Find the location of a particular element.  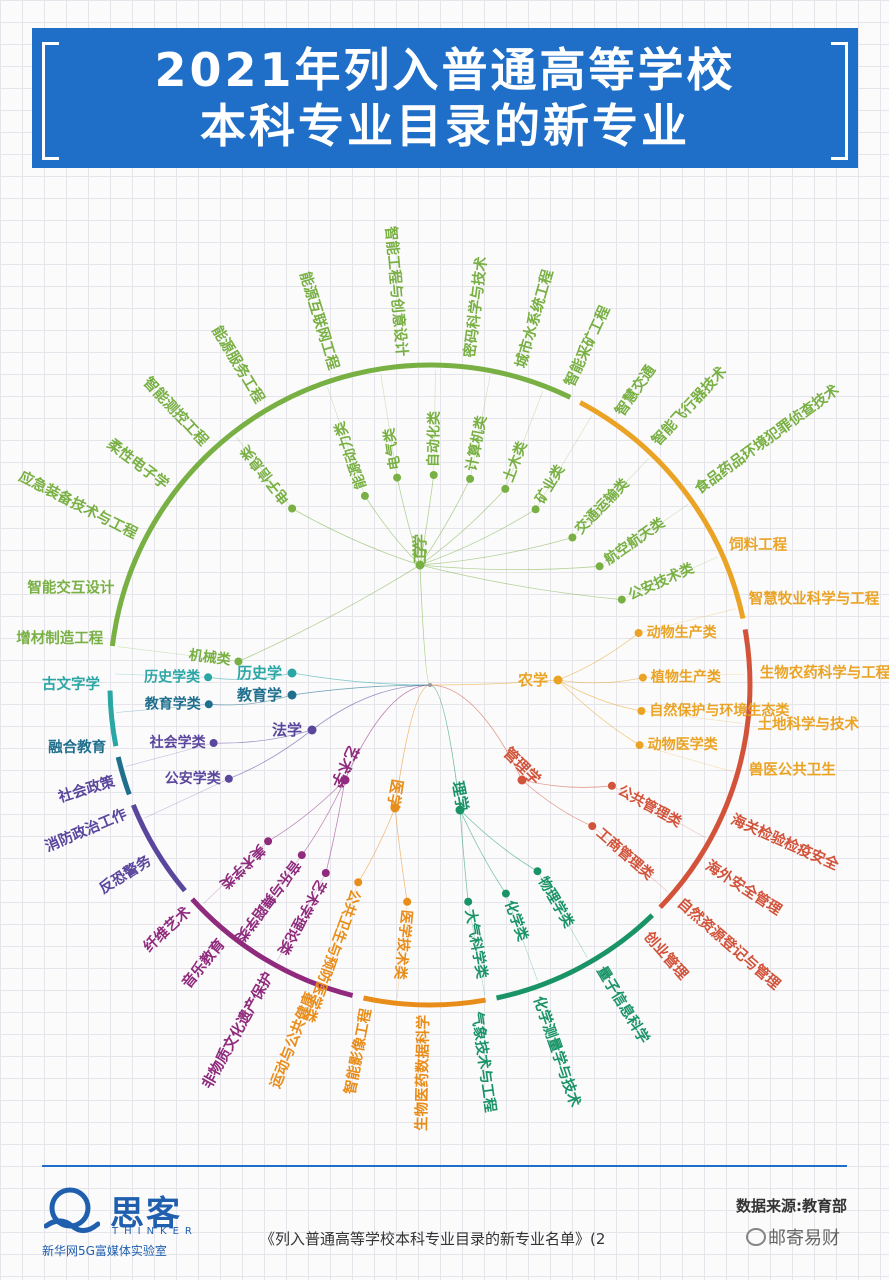

watermark-text: 邮寄易财 is located at coordinates (804, 1238).